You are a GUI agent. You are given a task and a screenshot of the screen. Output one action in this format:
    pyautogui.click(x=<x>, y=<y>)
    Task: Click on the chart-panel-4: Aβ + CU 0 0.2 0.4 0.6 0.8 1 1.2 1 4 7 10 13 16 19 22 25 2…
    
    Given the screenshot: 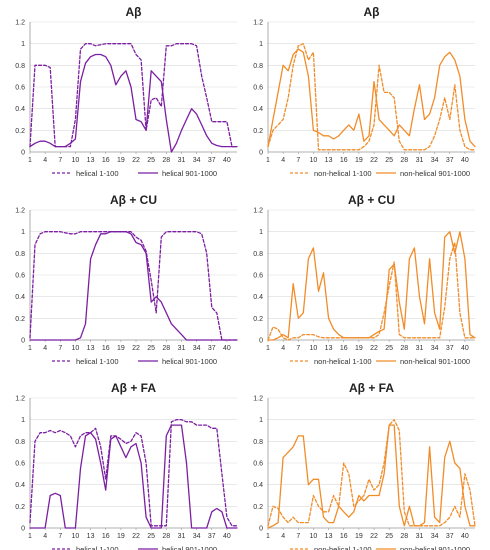 What is the action you would take?
    pyautogui.click(x=364, y=279)
    